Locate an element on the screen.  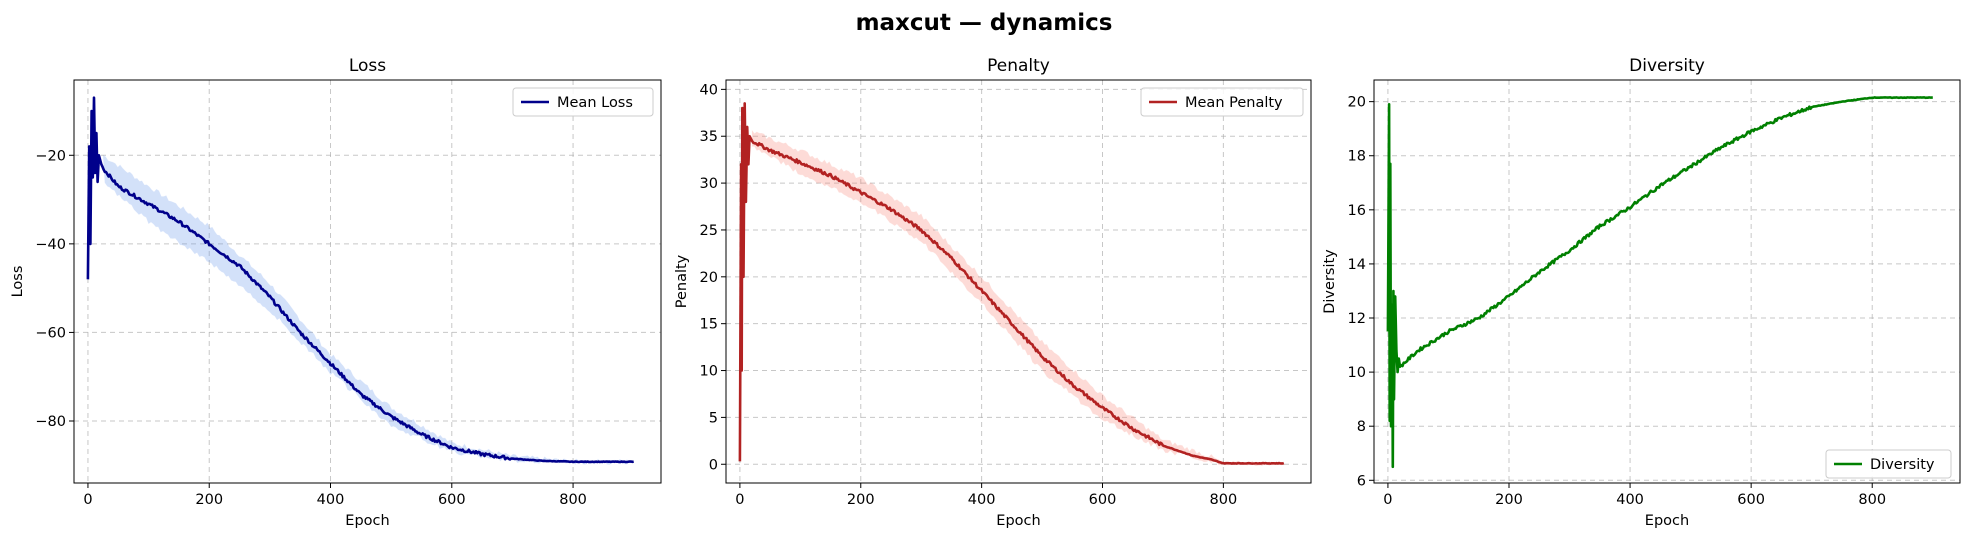
y-tick-label: 18 is located at coordinates (1357, 157).